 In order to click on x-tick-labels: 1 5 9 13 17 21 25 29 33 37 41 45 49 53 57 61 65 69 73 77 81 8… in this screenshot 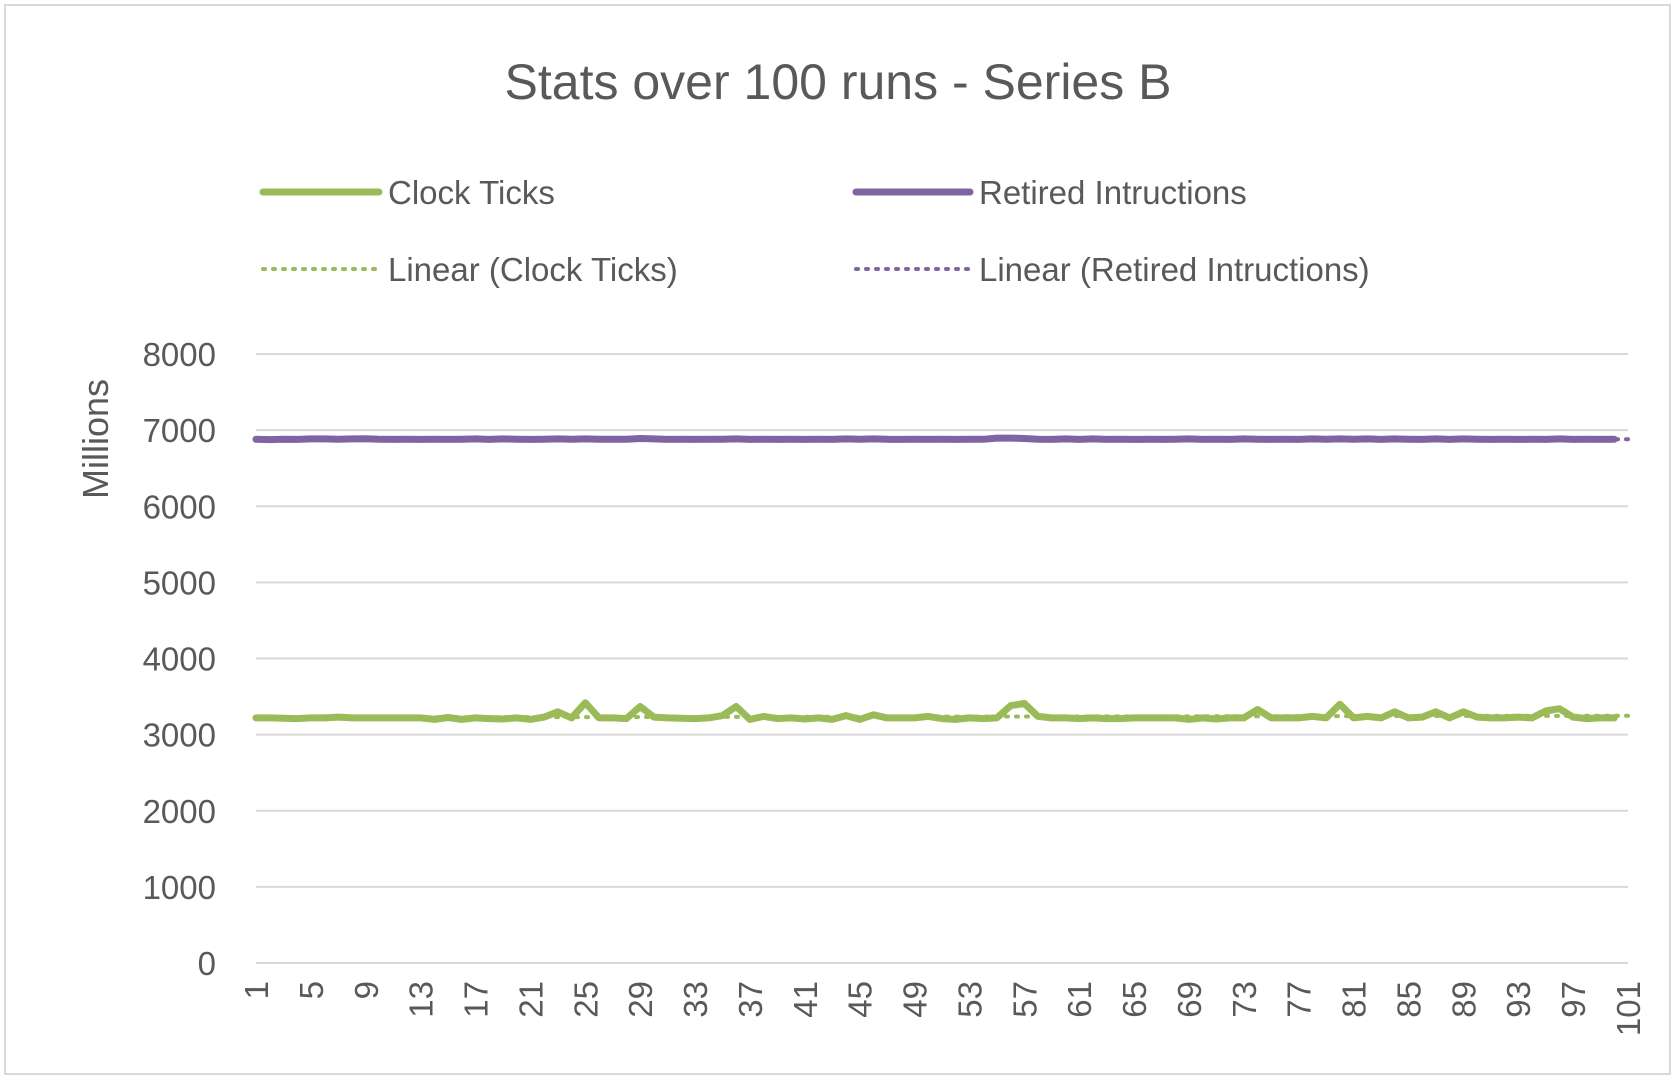, I will do `click(942, 1008)`.